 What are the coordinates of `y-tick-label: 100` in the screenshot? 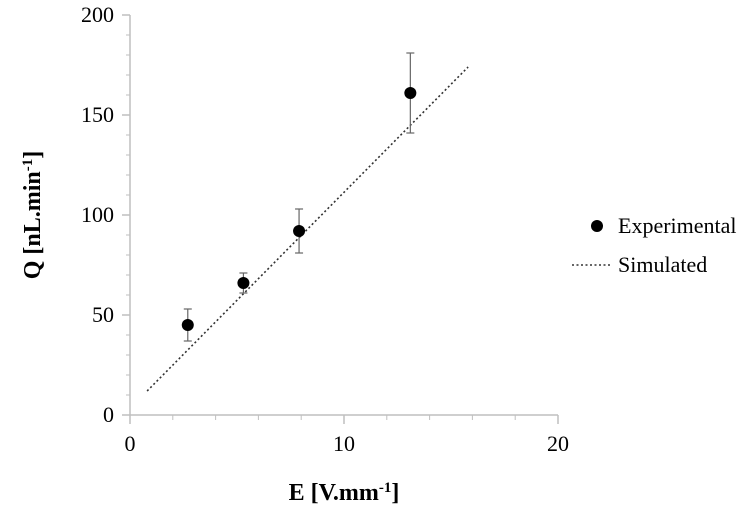 It's located at (97, 214).